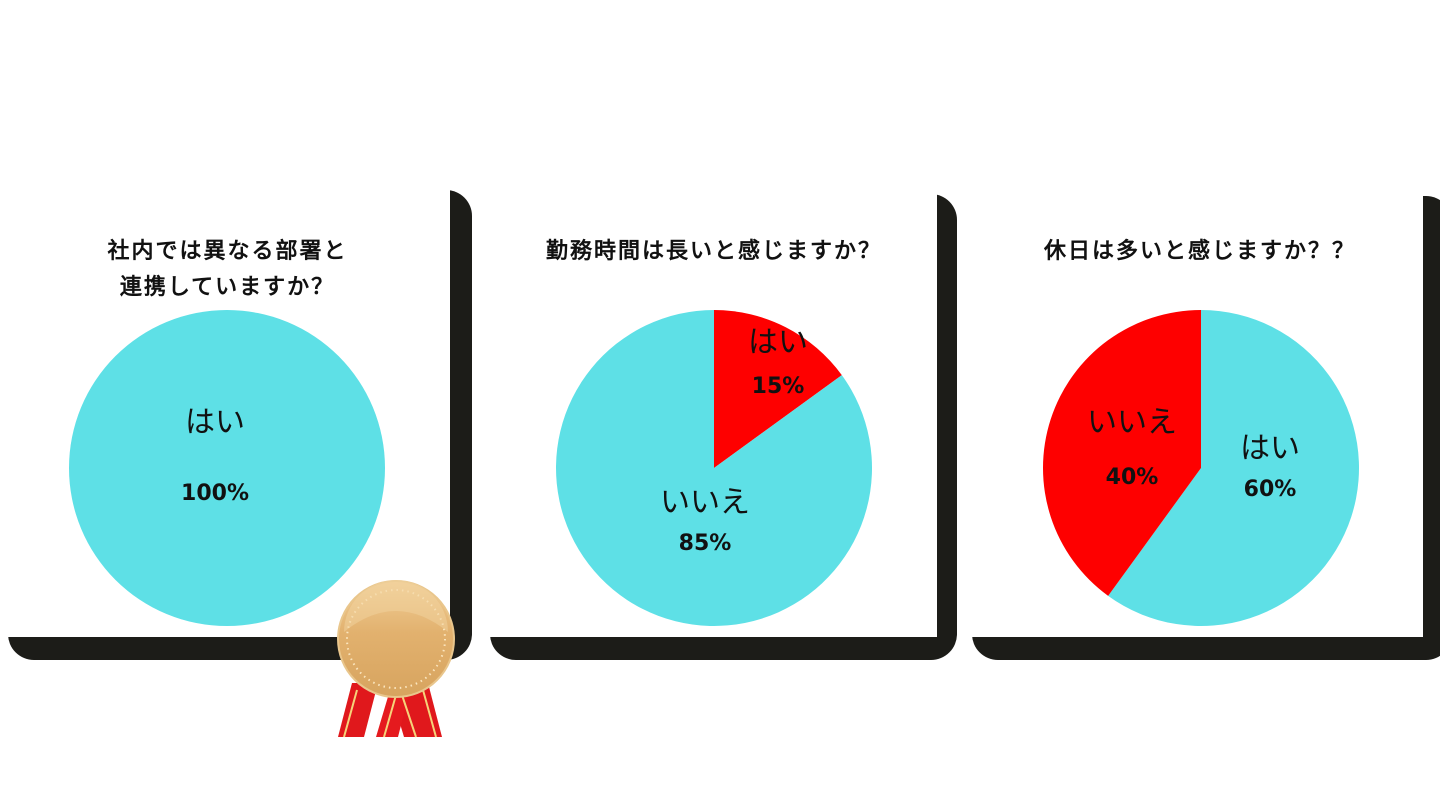 This screenshot has width=1440, height=810. Describe the element at coordinates (215, 493) in the screenshot. I see `slice-value-label: 100%` at that location.